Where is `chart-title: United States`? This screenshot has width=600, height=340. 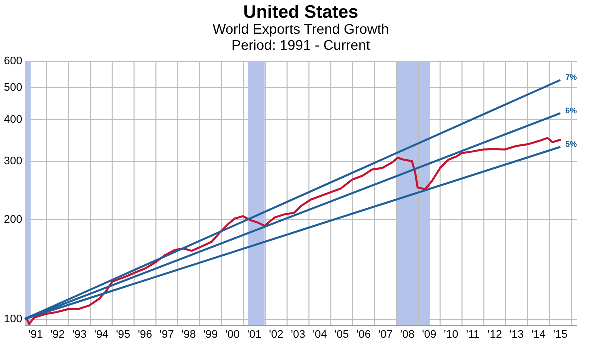
chart-title: United States is located at coordinates (301, 12).